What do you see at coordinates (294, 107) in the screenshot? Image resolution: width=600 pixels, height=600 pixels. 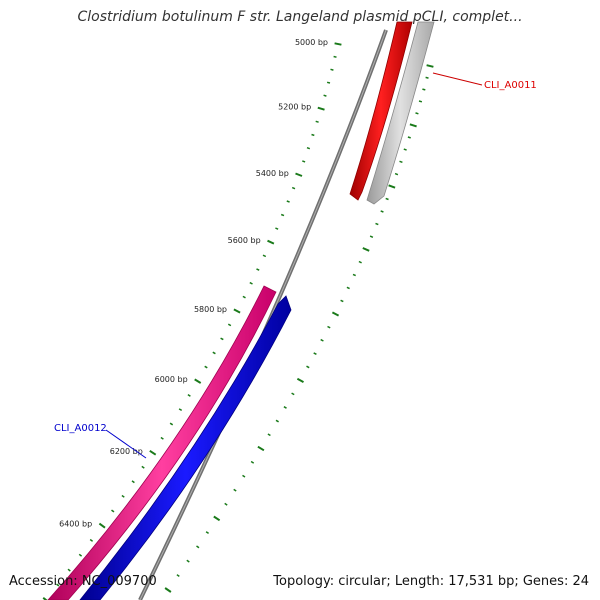 I see `tick-label: 5200 bp` at bounding box center [294, 107].